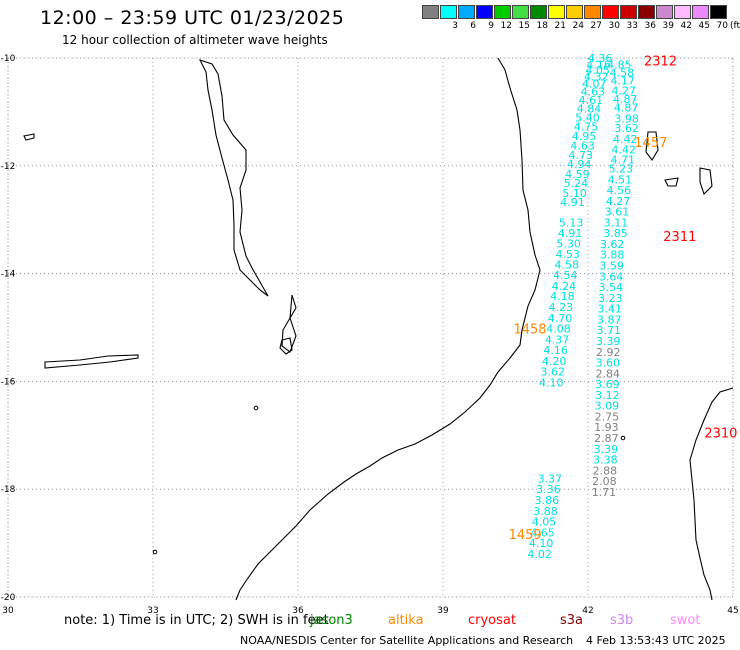 The image size is (740, 650). I want to click on swh-value: 4.59, so click(577, 174).